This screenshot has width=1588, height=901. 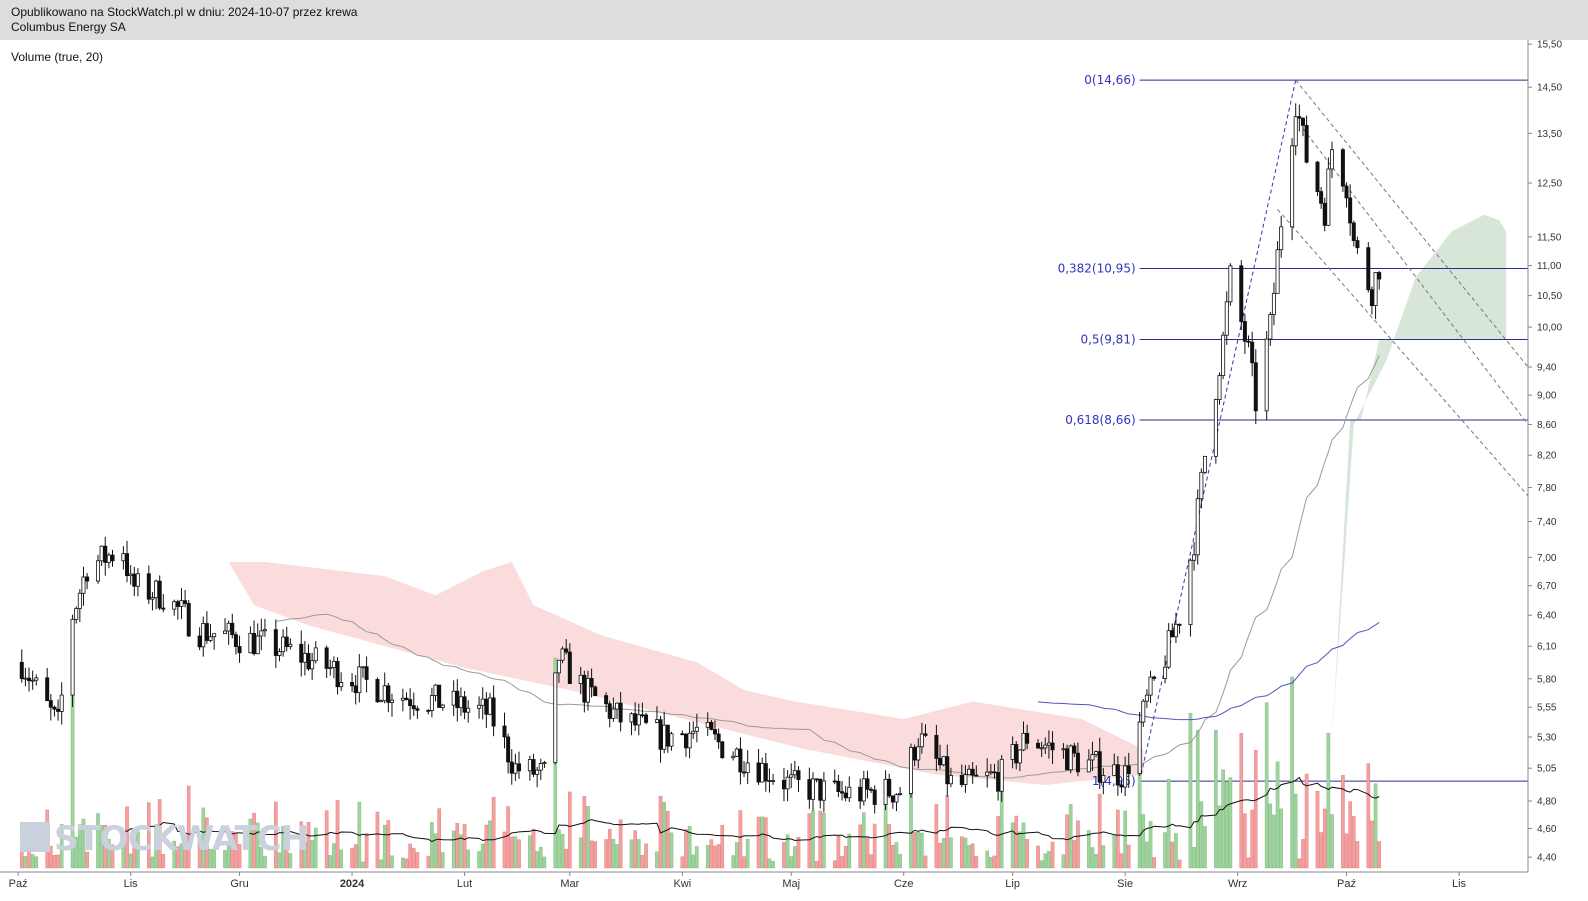 What do you see at coordinates (1547, 522) in the screenshot?
I see `y-tick-label: 7,40` at bounding box center [1547, 522].